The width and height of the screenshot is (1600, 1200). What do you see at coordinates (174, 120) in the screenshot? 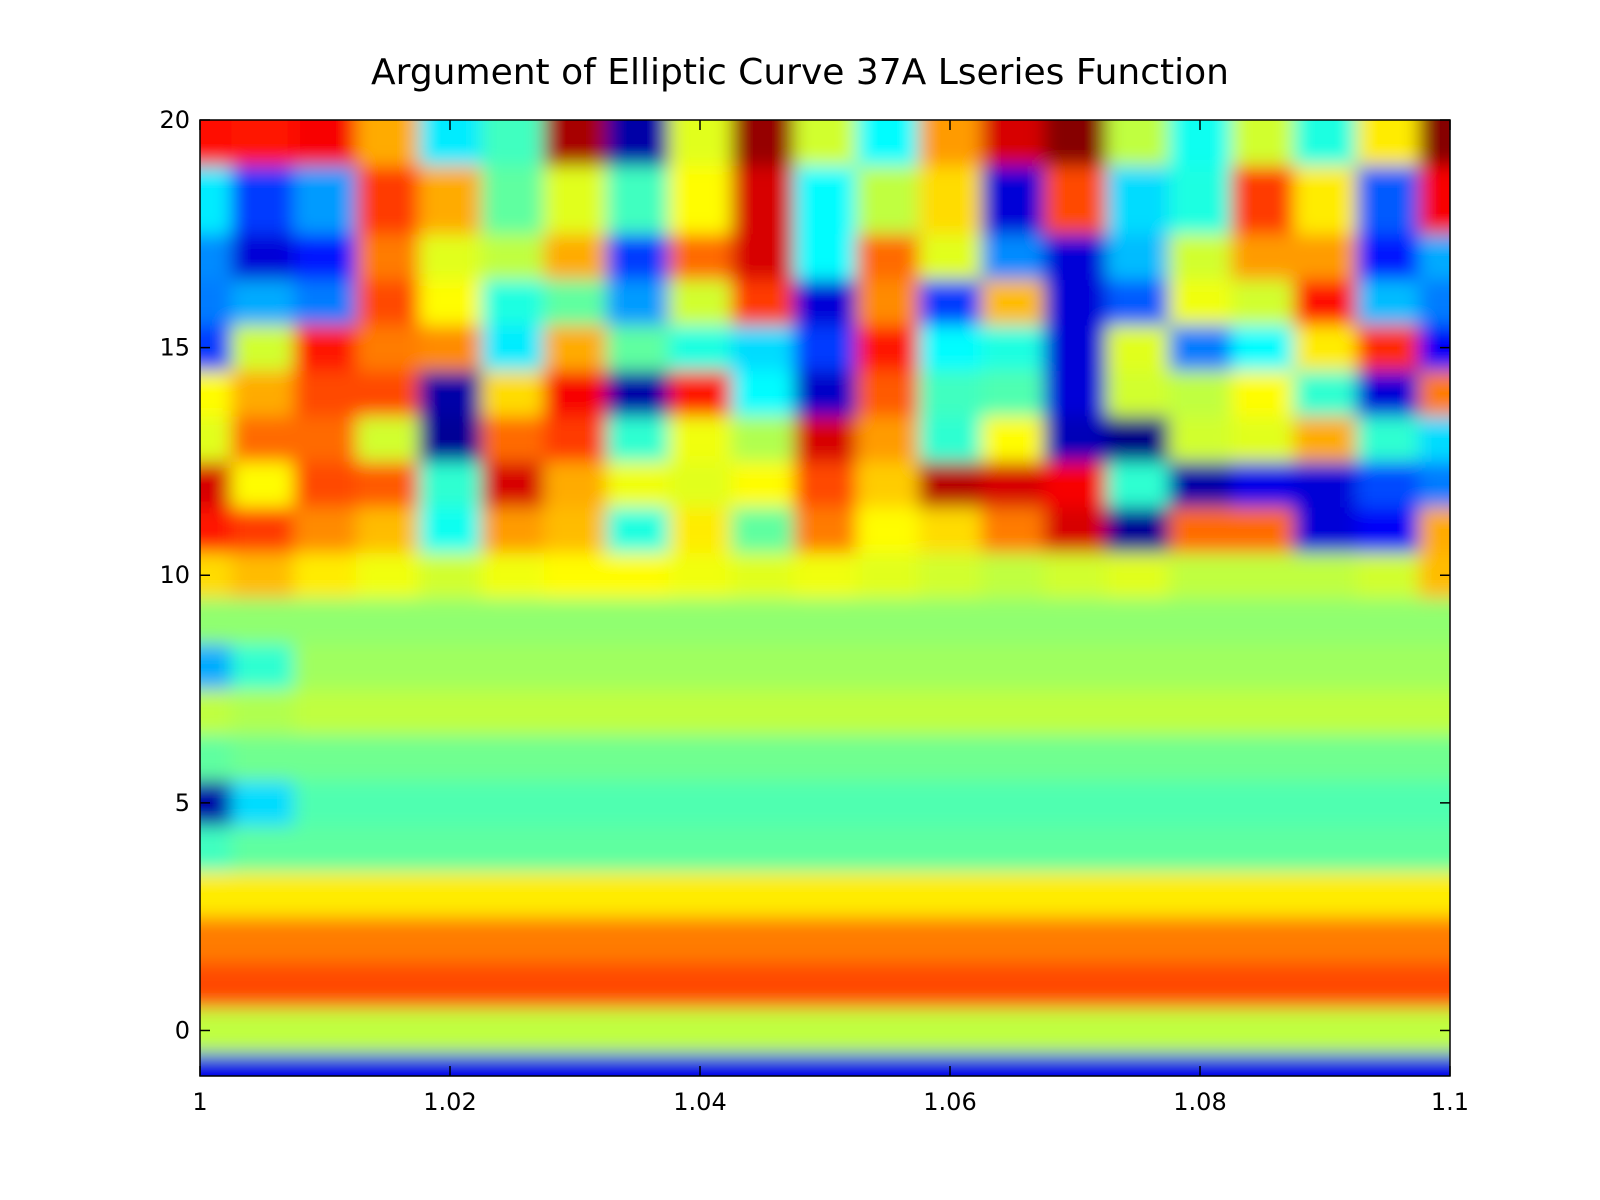
I see `y-tick-label: 20` at bounding box center [174, 120].